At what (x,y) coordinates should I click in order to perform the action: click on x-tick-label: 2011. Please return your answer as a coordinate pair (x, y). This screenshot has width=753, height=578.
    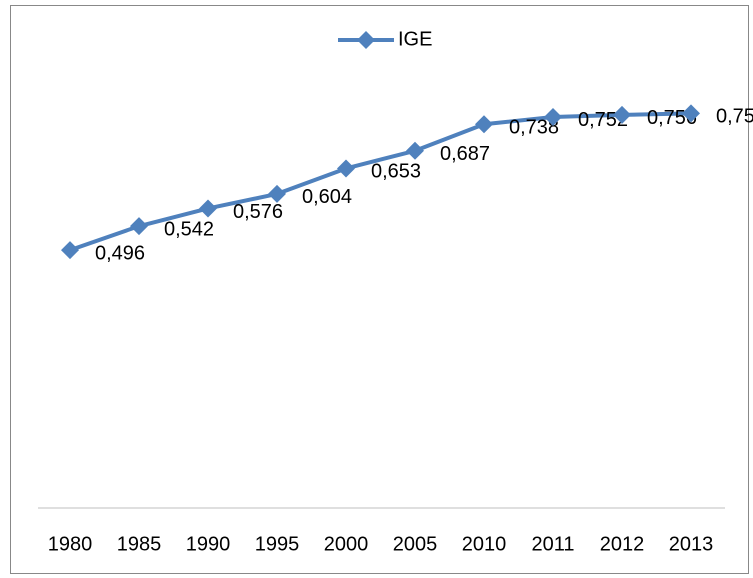
    Looking at the image, I should click on (552, 544).